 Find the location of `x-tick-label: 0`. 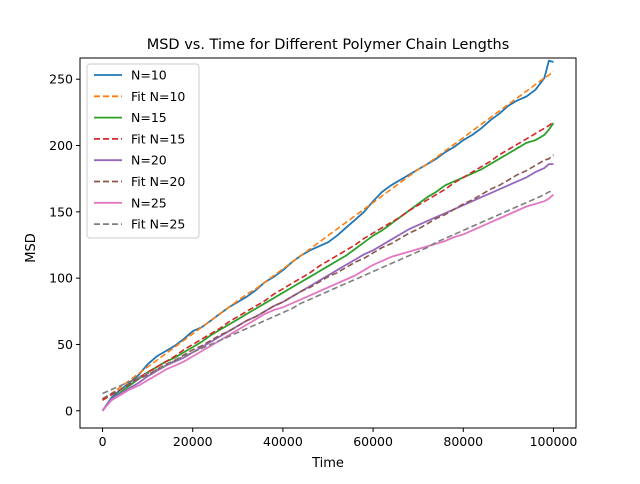

x-tick-label: 0 is located at coordinates (103, 441).